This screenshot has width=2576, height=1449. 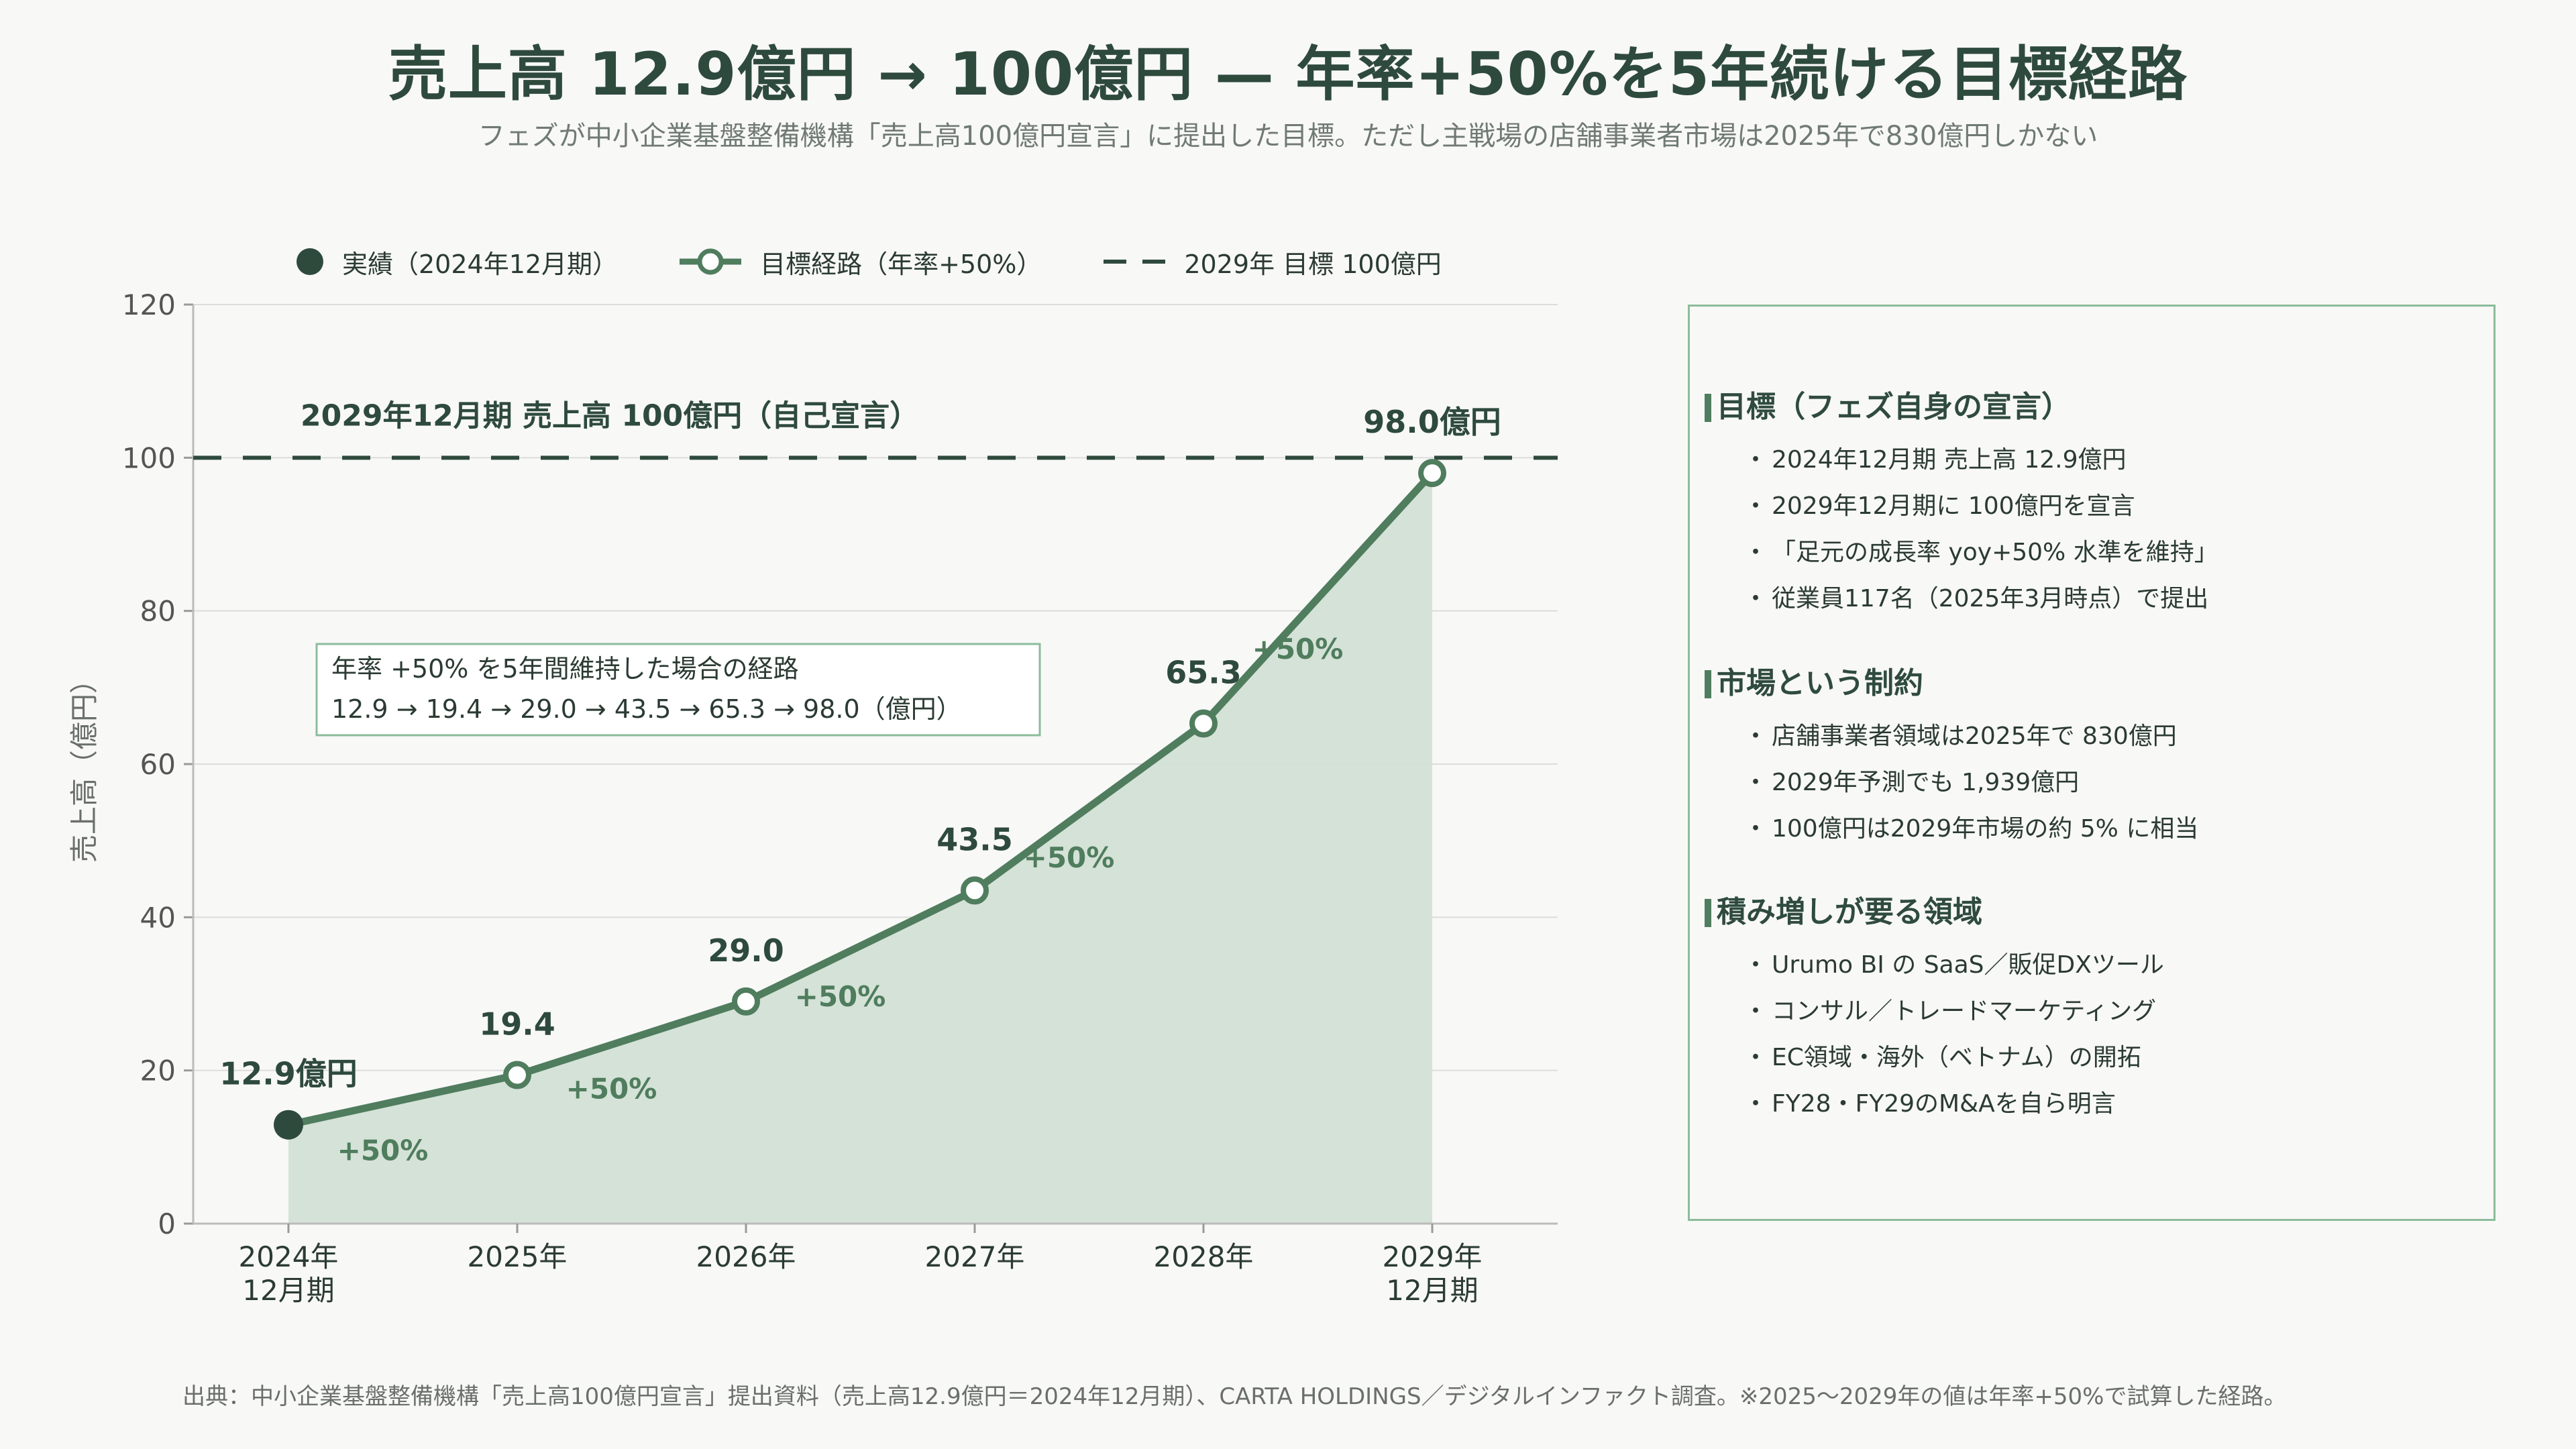 What do you see at coordinates (158, 917) in the screenshot?
I see `y-tick-label: 40` at bounding box center [158, 917].